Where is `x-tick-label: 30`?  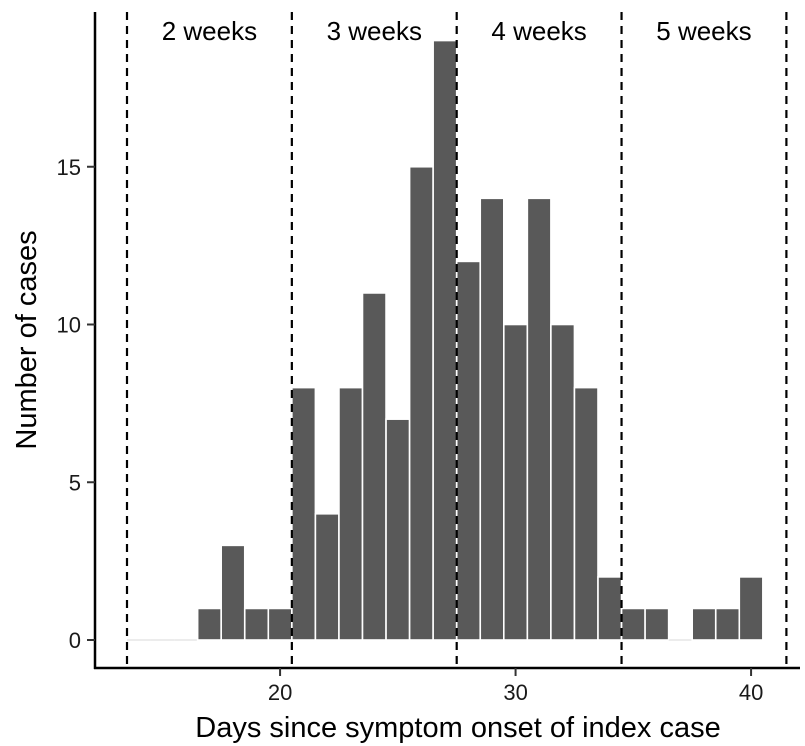 x-tick-label: 30 is located at coordinates (515, 692).